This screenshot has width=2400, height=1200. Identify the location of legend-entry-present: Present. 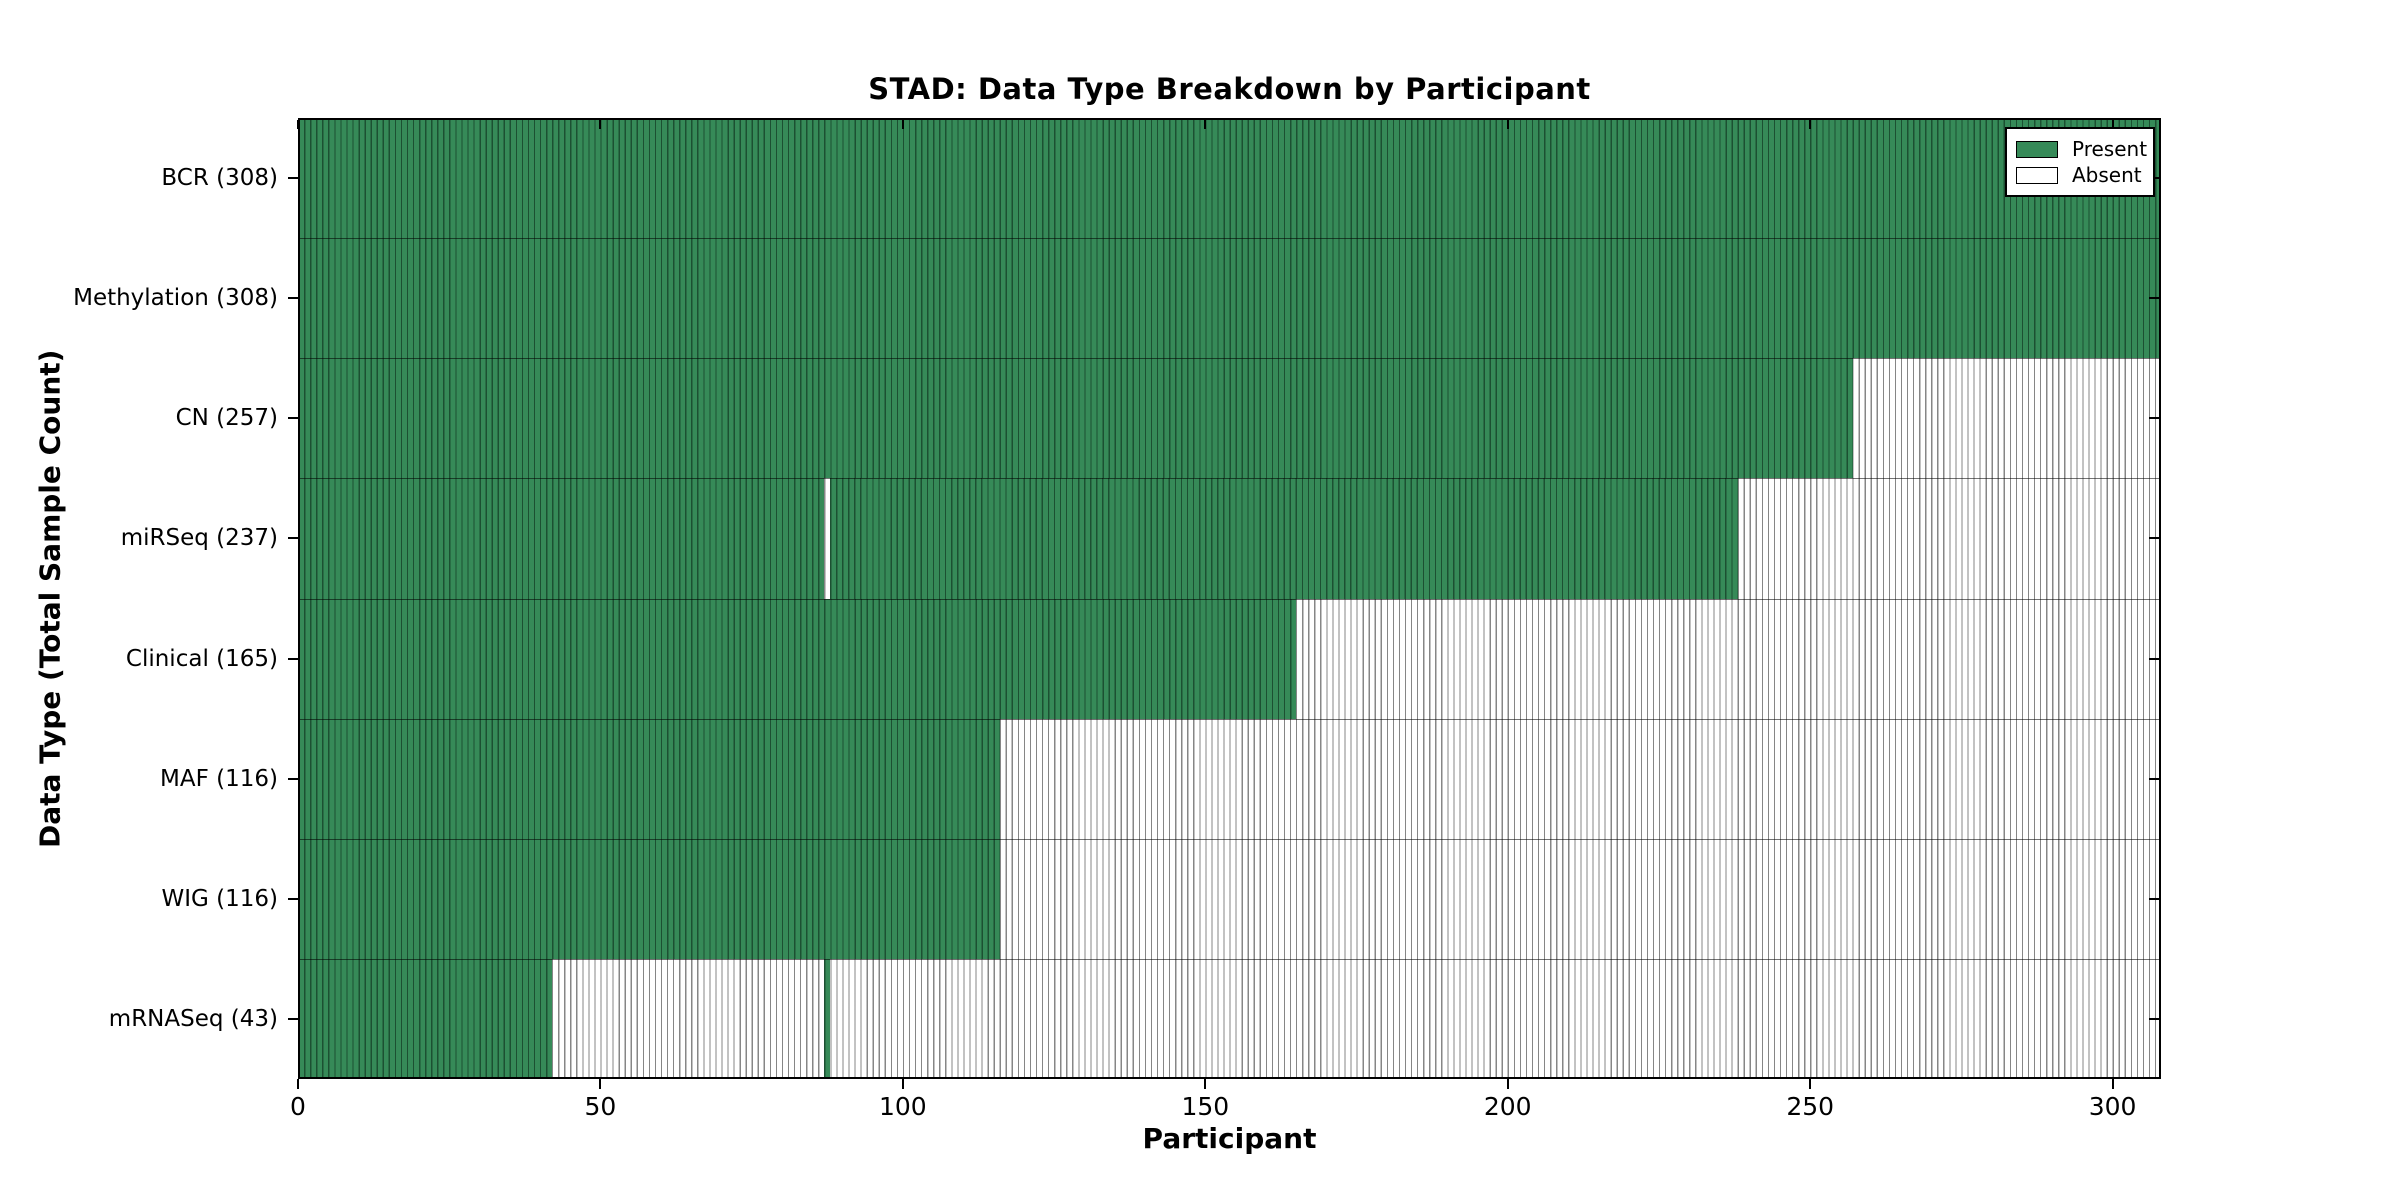
(2081, 149).